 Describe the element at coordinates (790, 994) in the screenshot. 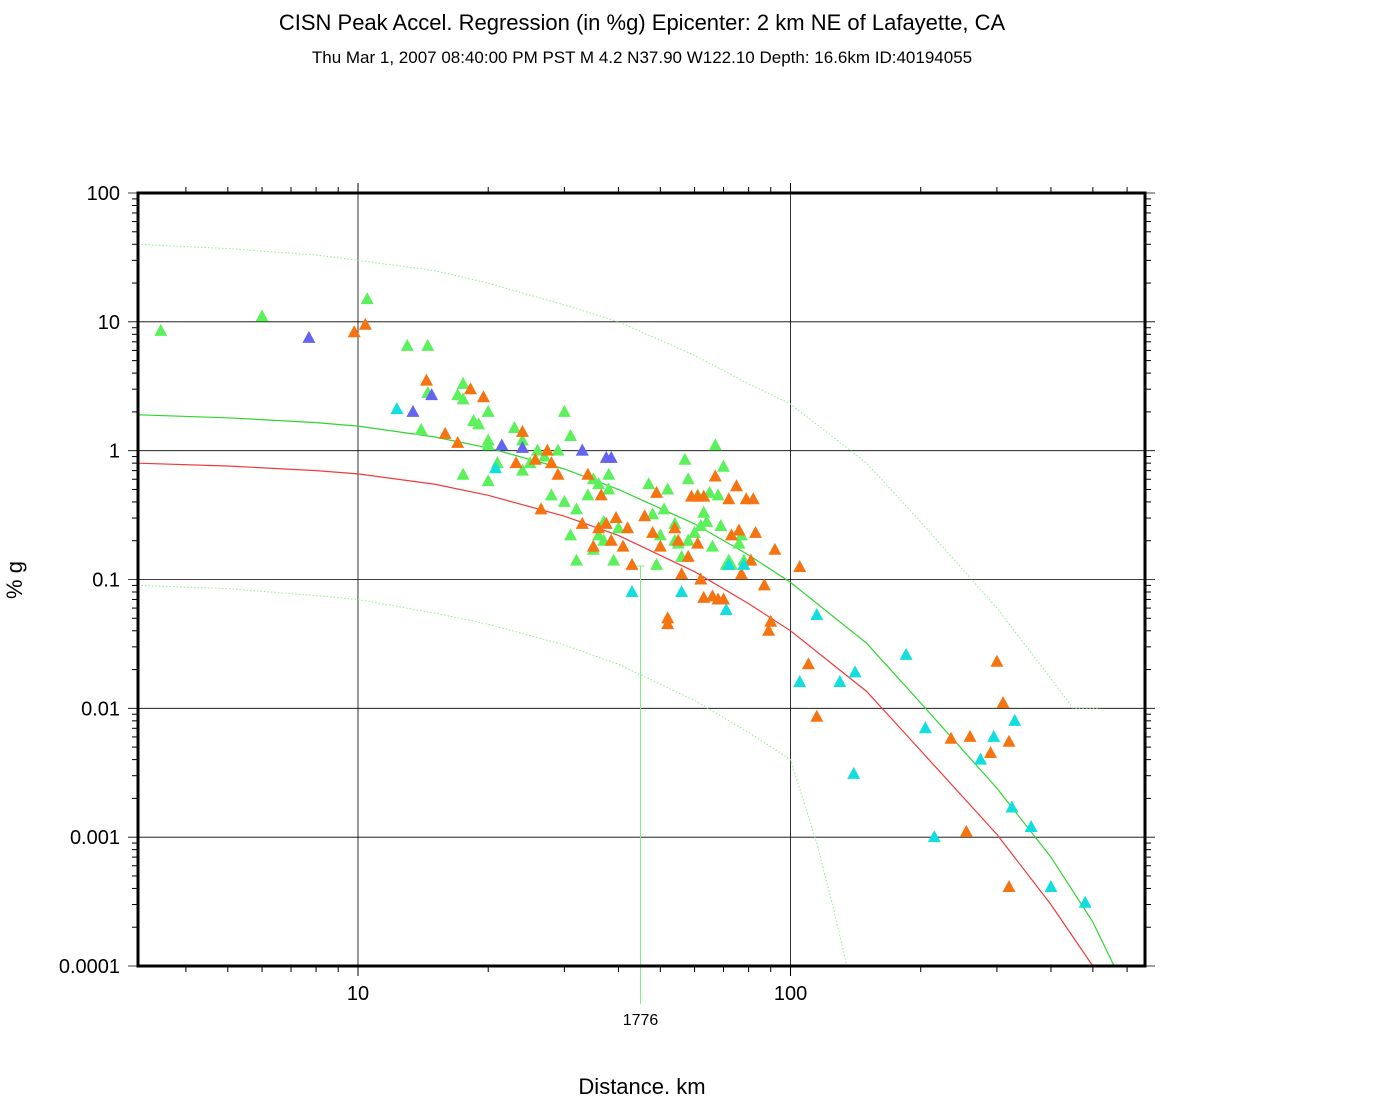

I see `x-tick-label: 100` at that location.